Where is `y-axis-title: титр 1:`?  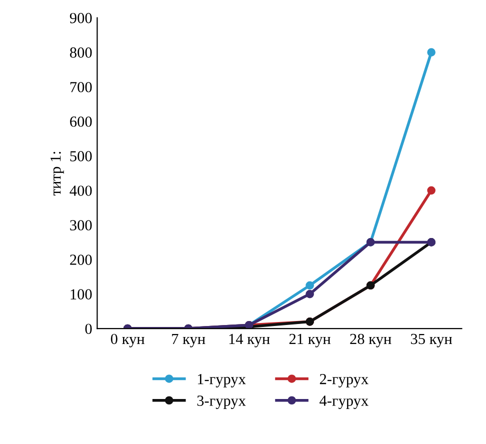 y-axis-title: титр 1: is located at coordinates (57, 174).